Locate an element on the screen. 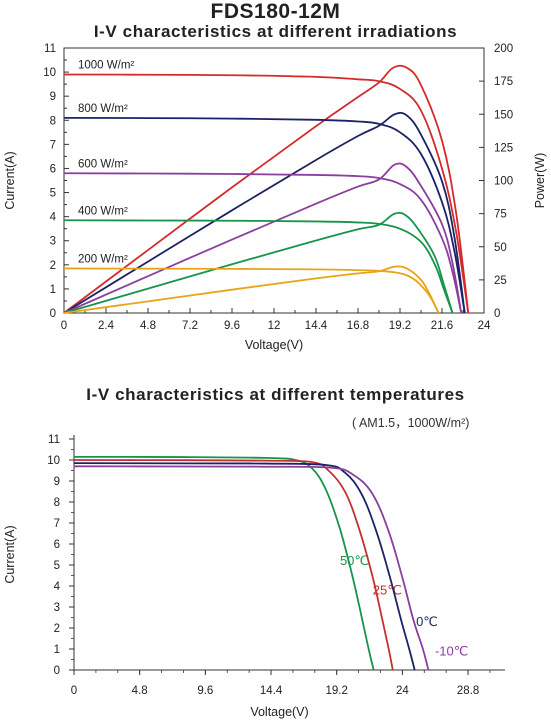 This screenshot has width=551, height=720. y2-tick-label: 150 is located at coordinates (503, 115).